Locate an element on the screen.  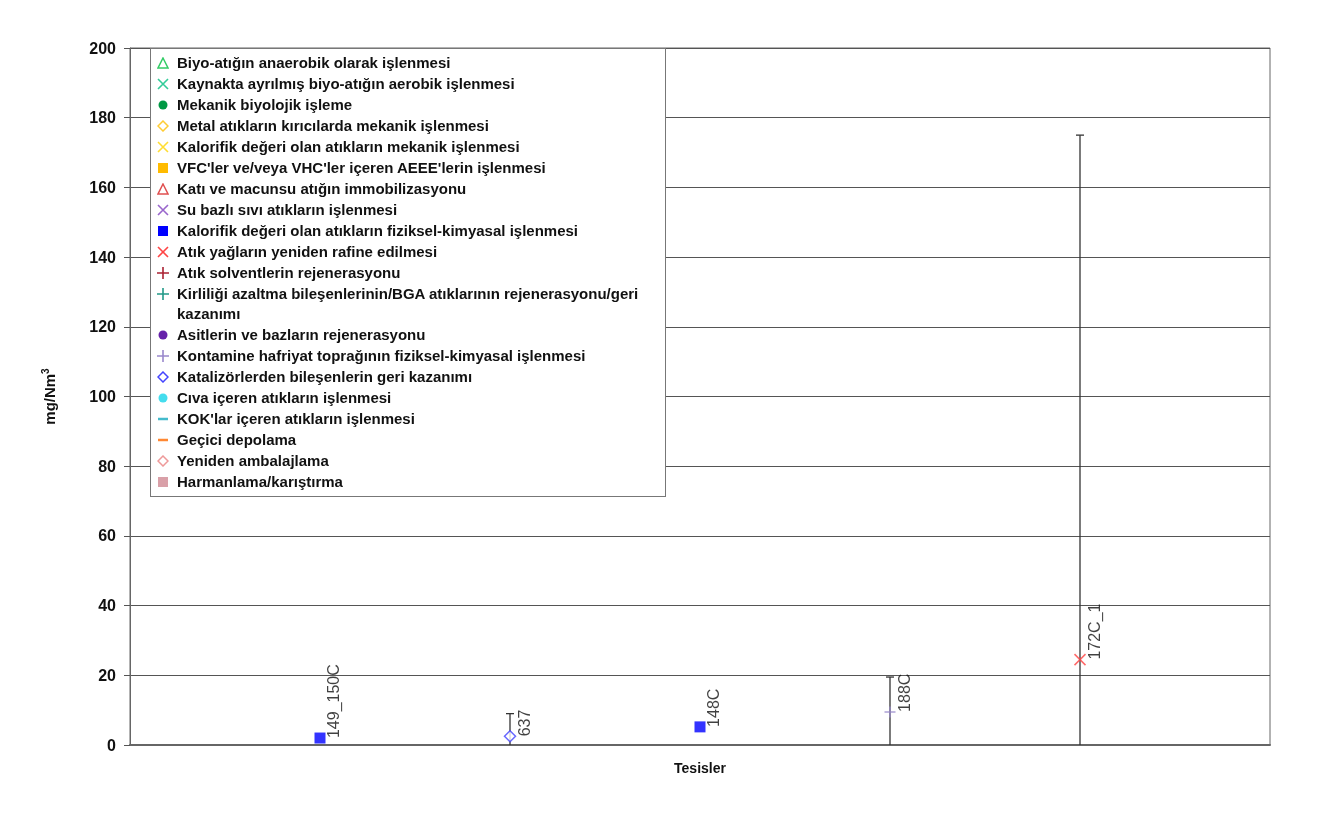
y-tick-label: 180 is located at coordinates (103, 118).